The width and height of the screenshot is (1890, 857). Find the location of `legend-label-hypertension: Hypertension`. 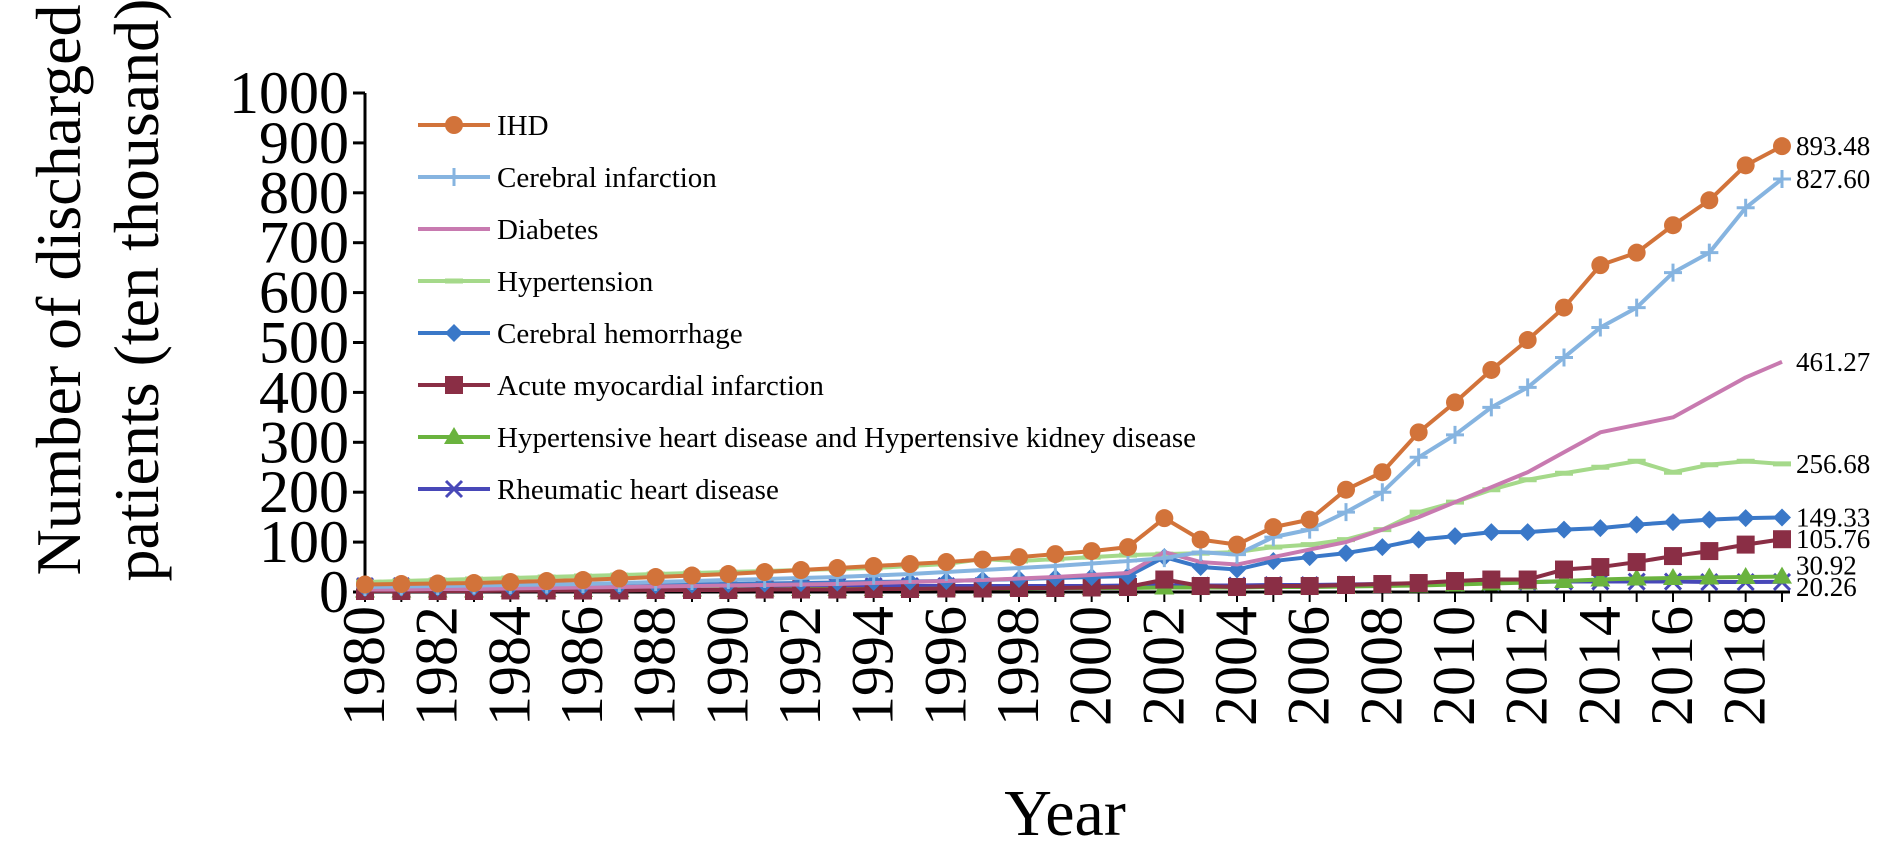

legend-label-hypertension: Hypertension is located at coordinates (575, 282).